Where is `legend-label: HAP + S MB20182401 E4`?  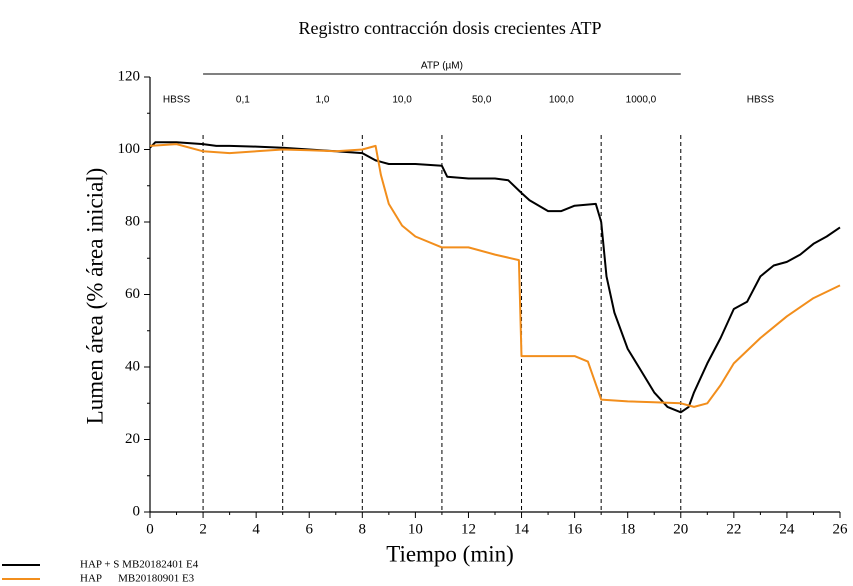
legend-label: HAP + S MB20182401 E4 is located at coordinates (139, 565).